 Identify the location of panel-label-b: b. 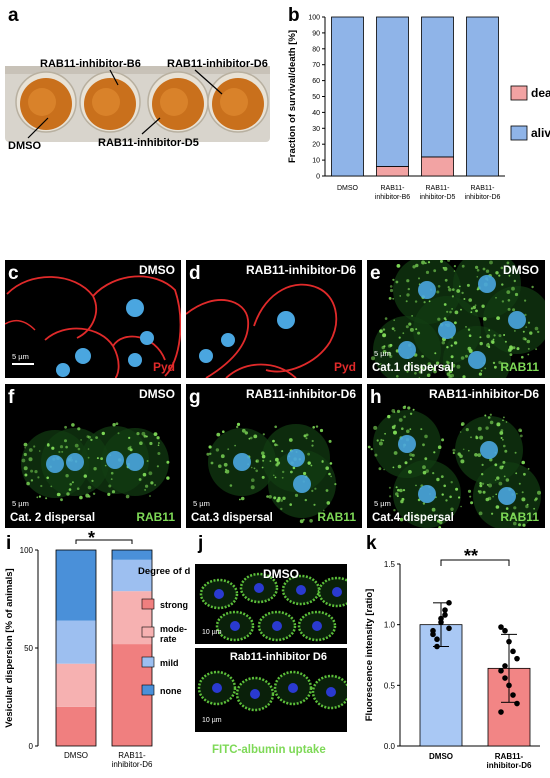
(294, 15).